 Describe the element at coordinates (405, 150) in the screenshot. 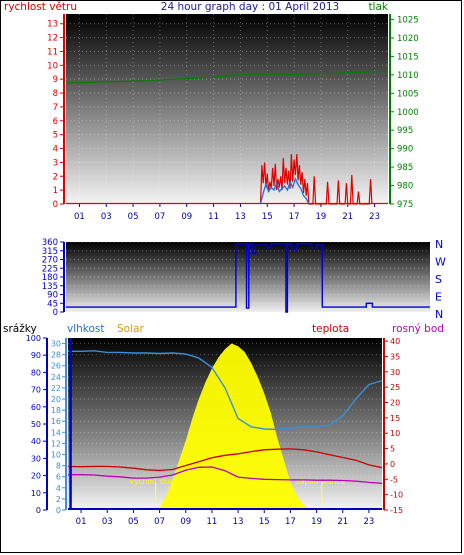

I see `pressure-tick-label: 990` at that location.